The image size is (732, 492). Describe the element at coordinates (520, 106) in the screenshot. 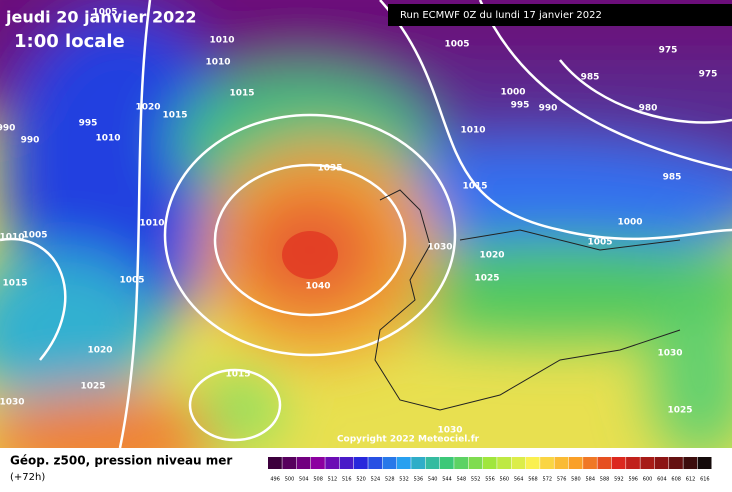

I see `isobar-label: 995` at that location.